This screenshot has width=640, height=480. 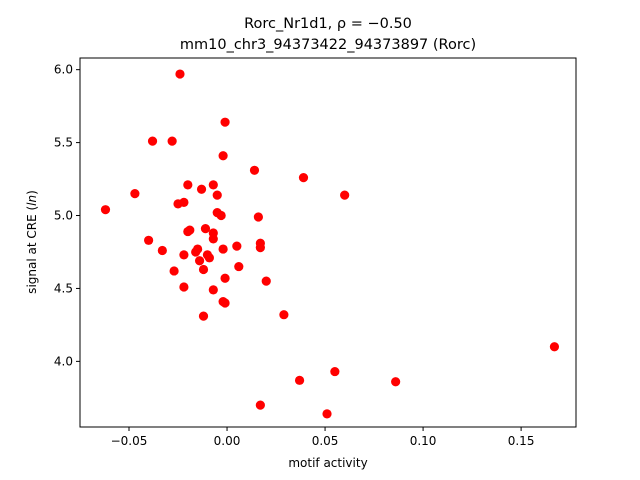 What do you see at coordinates (129, 441) in the screenshot?
I see `x-tick-label: −0.05` at bounding box center [129, 441].